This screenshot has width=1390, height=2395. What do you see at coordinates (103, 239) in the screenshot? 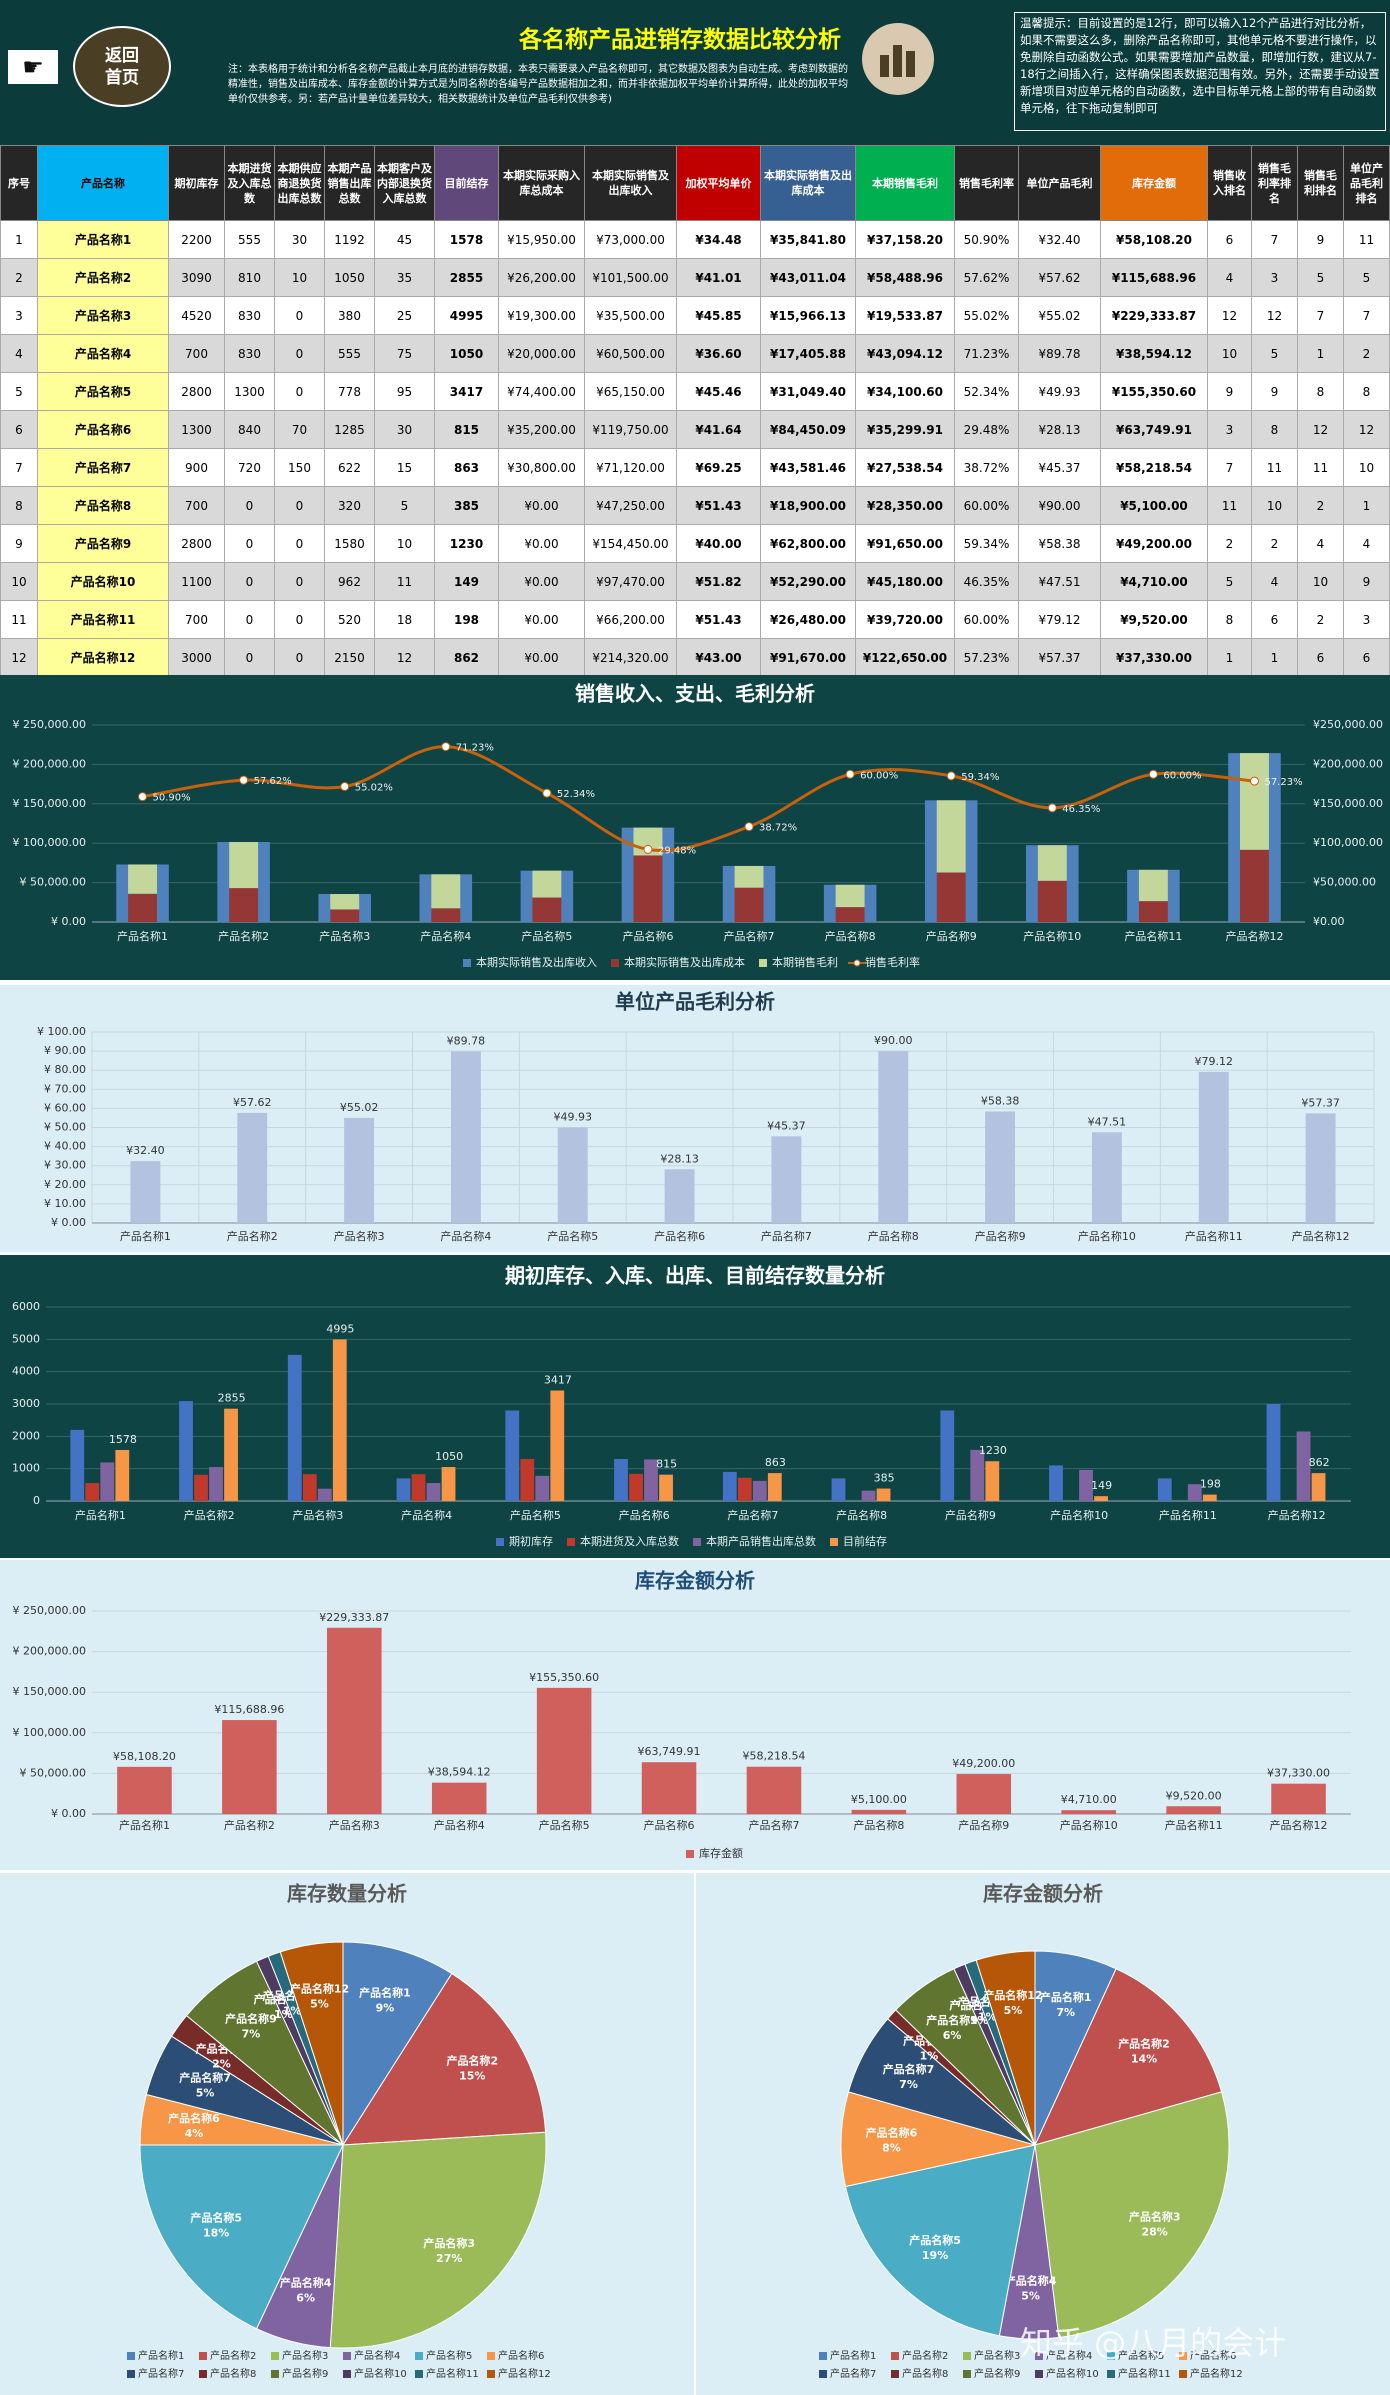
I see `table-cell: 产品名称1` at bounding box center [103, 239].